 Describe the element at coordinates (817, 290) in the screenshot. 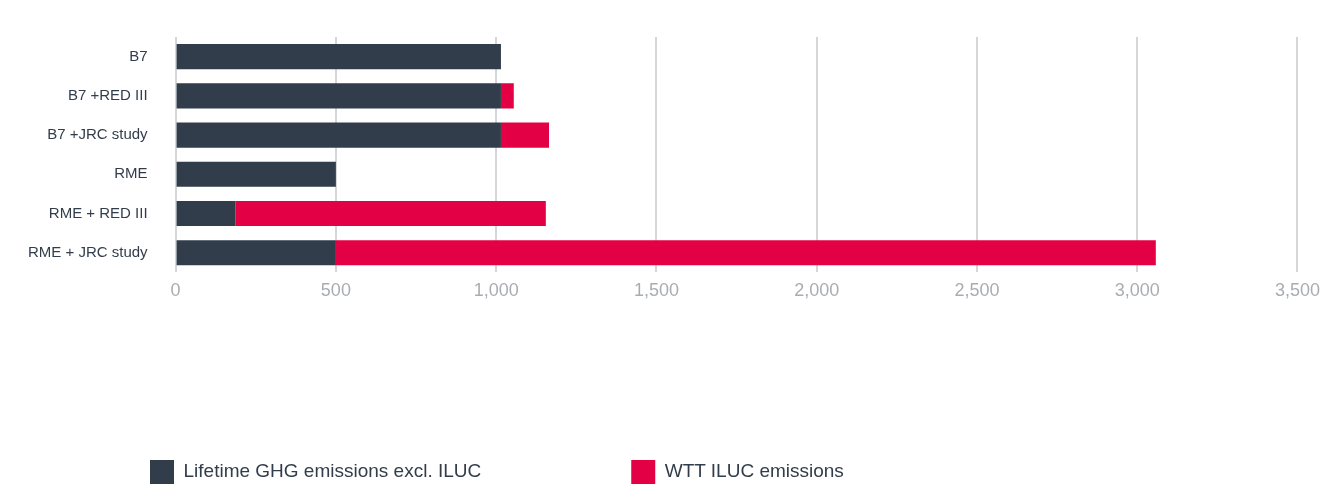

I see `x-tick-label: 2,000` at that location.